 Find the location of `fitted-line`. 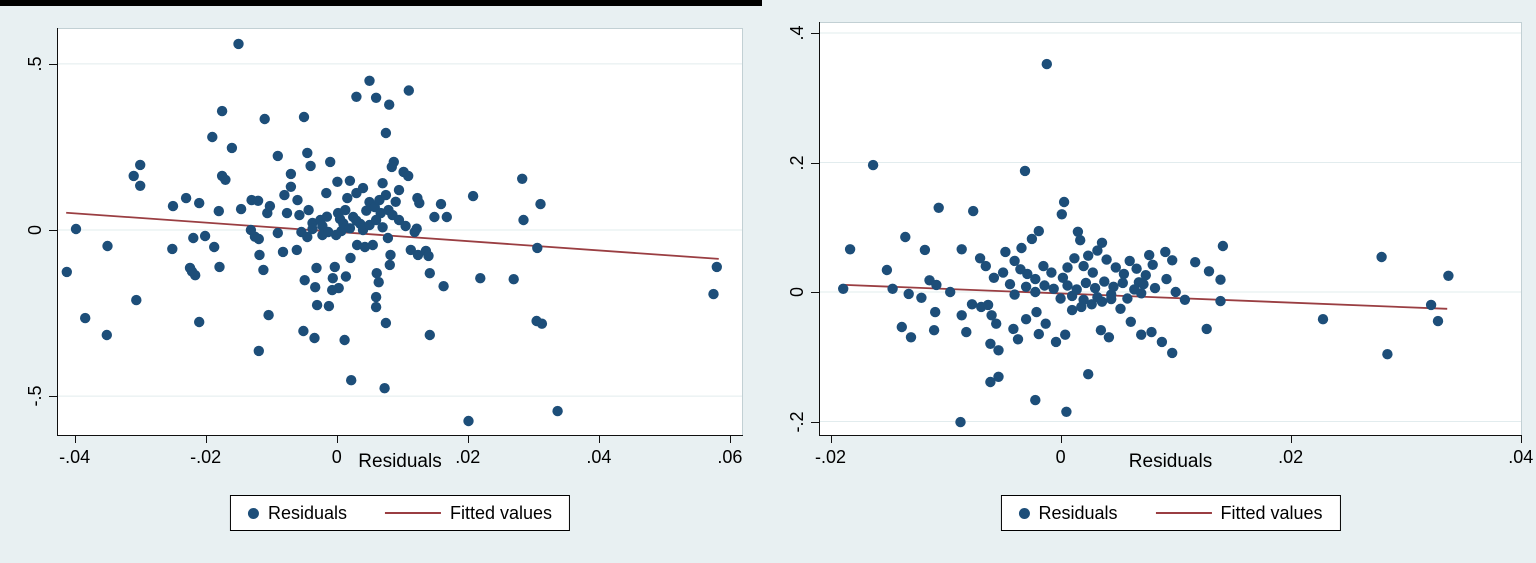

fitted-line is located at coordinates (1146, 296).